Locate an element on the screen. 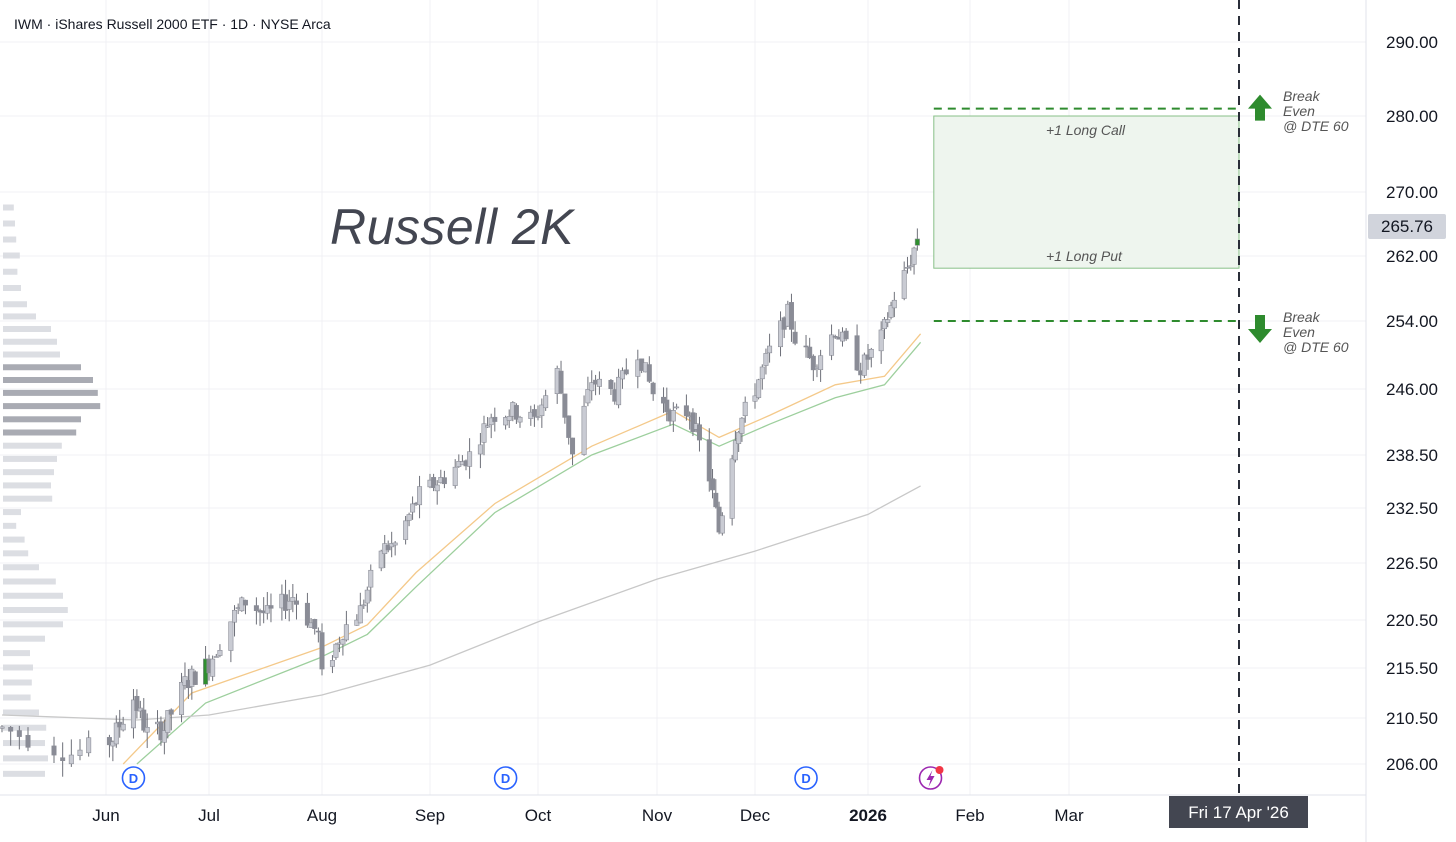 Image resolution: width=1456 pixels, height=842 pixels. long-put-label: +1 Long Put is located at coordinates (1084, 256).